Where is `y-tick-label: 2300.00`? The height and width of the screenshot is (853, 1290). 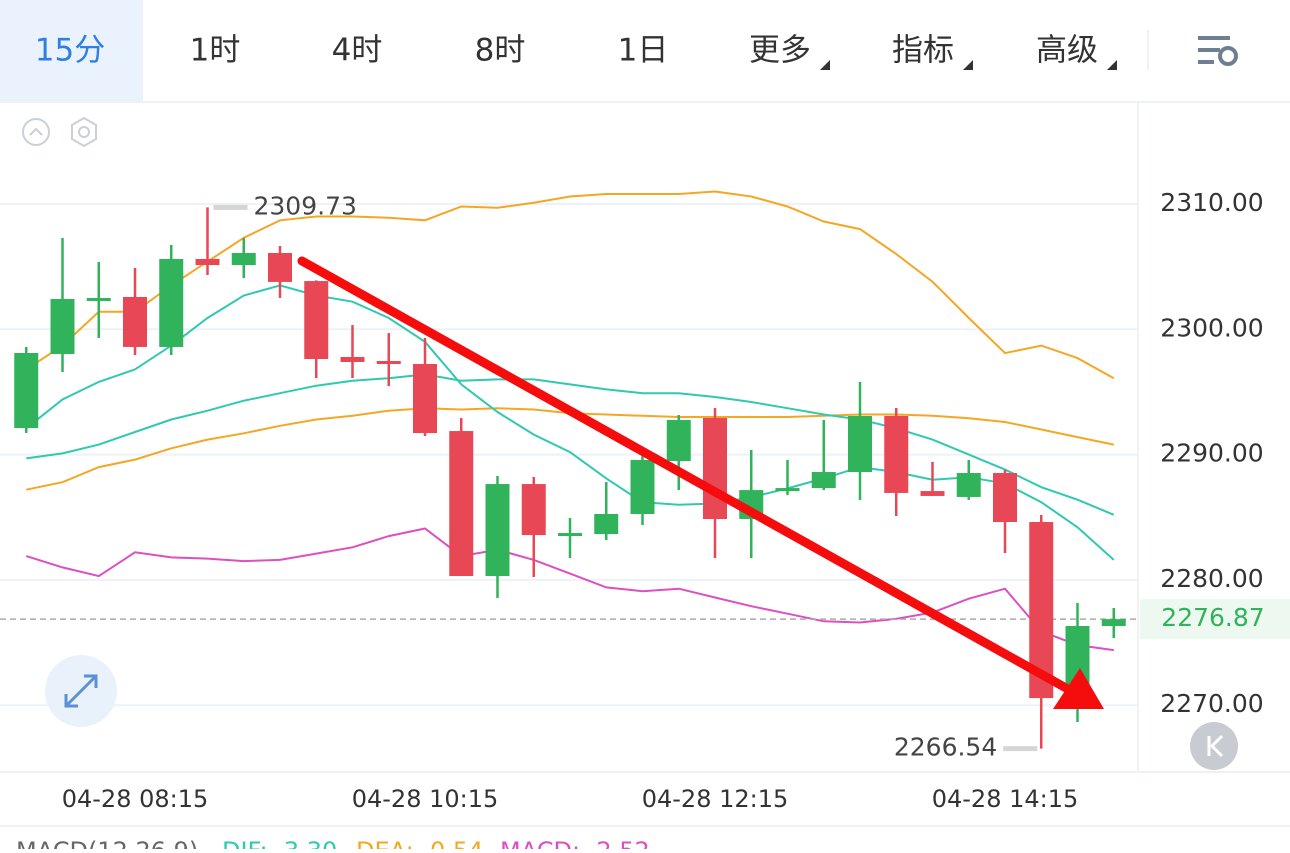 y-tick-label: 2300.00 is located at coordinates (1211, 327).